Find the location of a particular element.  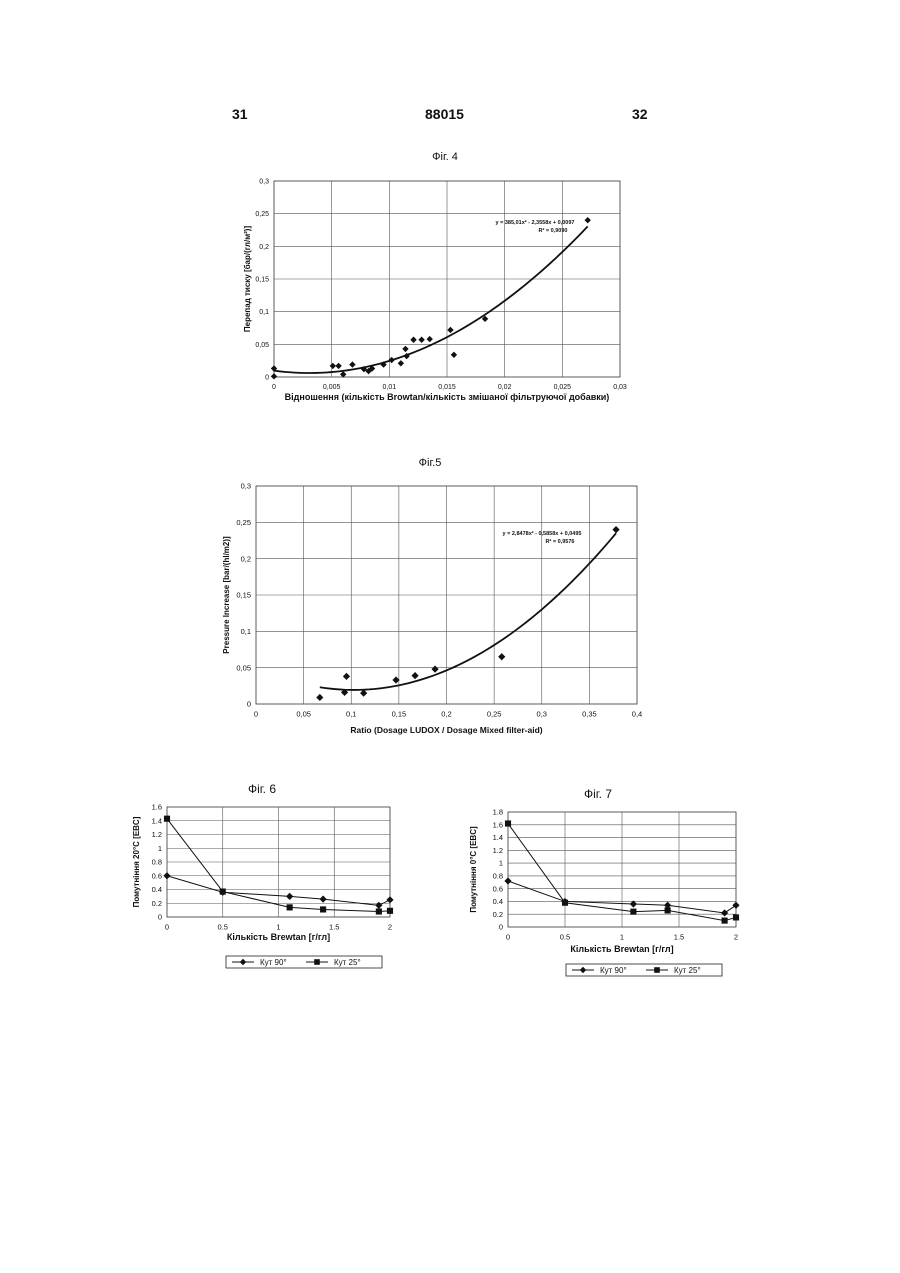

fig7-legend-label: Кут 25° is located at coordinates (687, 970).